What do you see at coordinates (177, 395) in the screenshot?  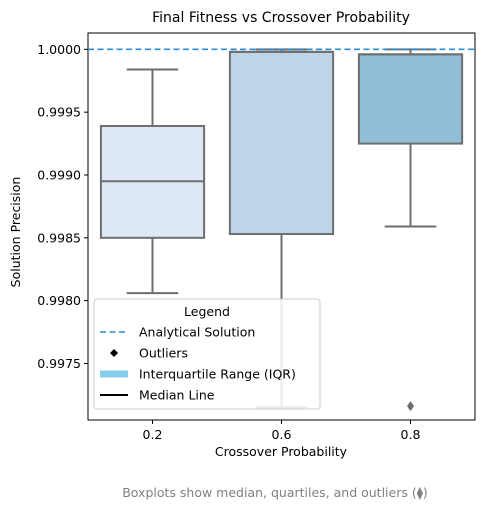 I see `legend-entry-label: Median Line` at bounding box center [177, 395].